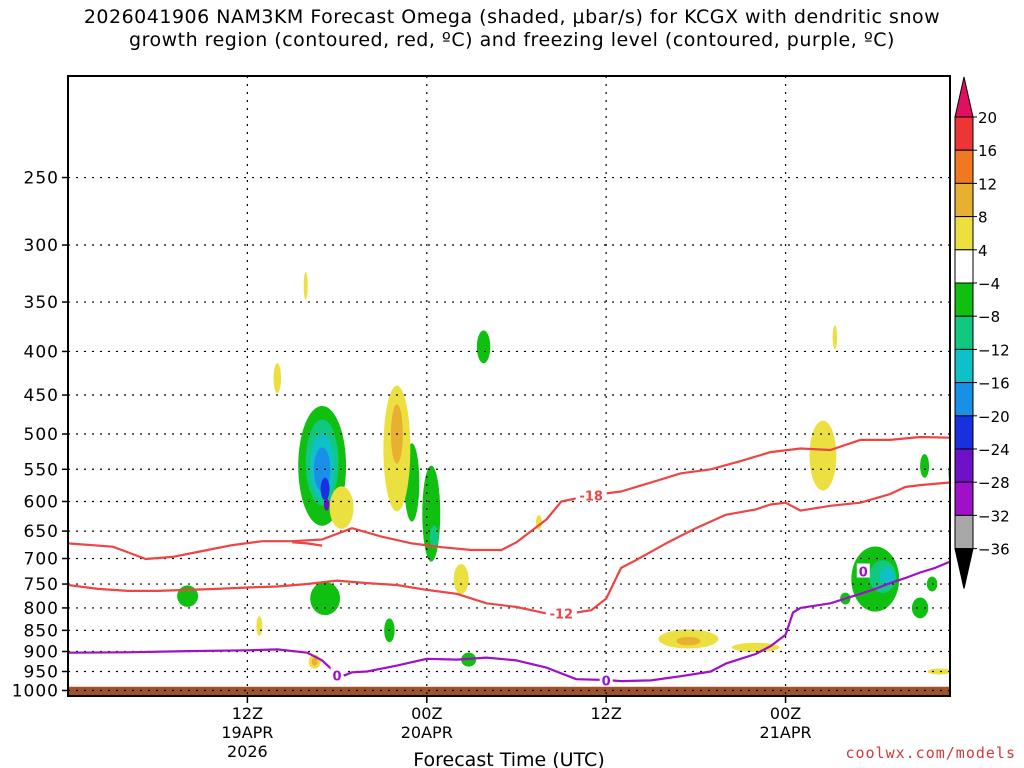 The width and height of the screenshot is (1024, 768). What do you see at coordinates (41, 673) in the screenshot?
I see `pressure-tick-label: 950` at bounding box center [41, 673].